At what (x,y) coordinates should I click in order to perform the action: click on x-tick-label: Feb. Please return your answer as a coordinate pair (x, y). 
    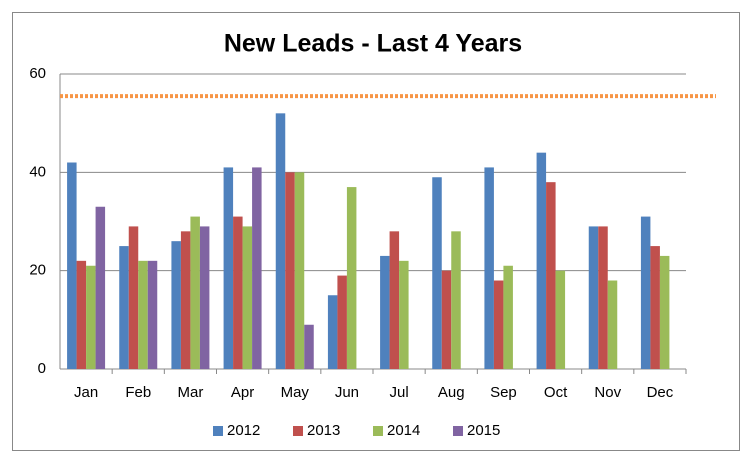
    Looking at the image, I should click on (138, 392).